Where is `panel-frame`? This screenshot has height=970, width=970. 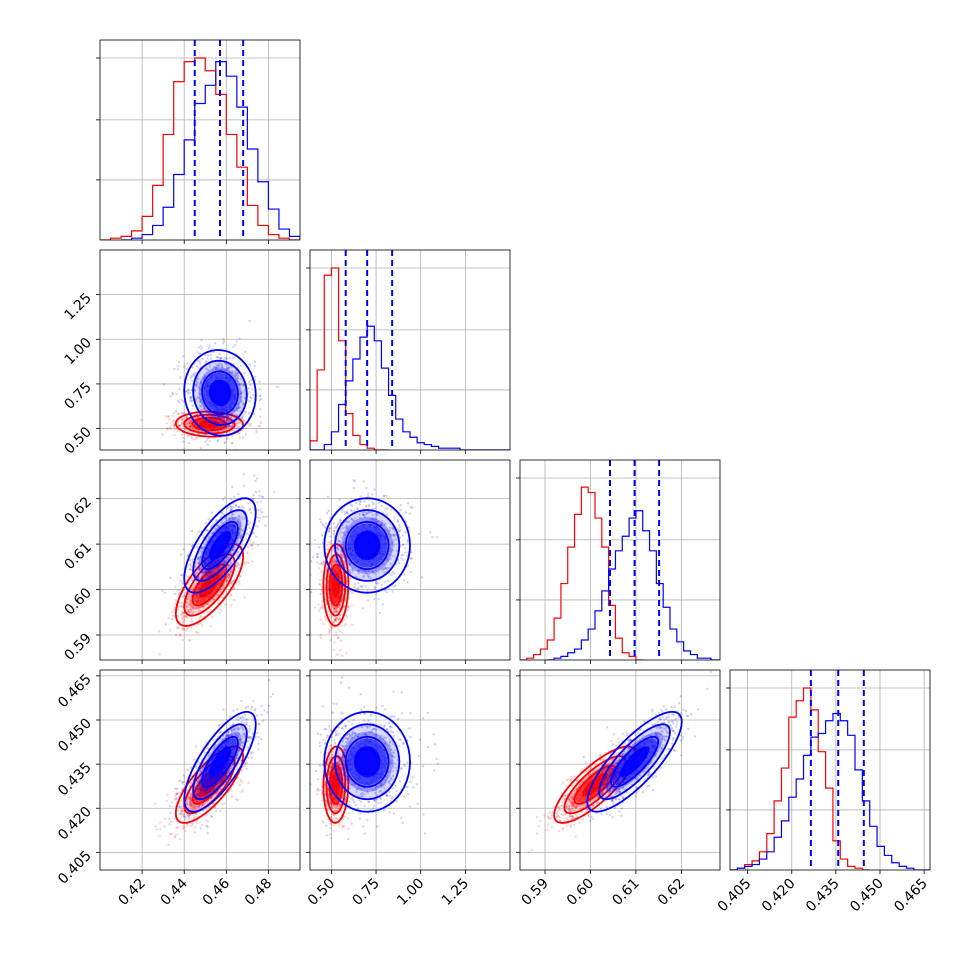
panel-frame is located at coordinates (200, 350).